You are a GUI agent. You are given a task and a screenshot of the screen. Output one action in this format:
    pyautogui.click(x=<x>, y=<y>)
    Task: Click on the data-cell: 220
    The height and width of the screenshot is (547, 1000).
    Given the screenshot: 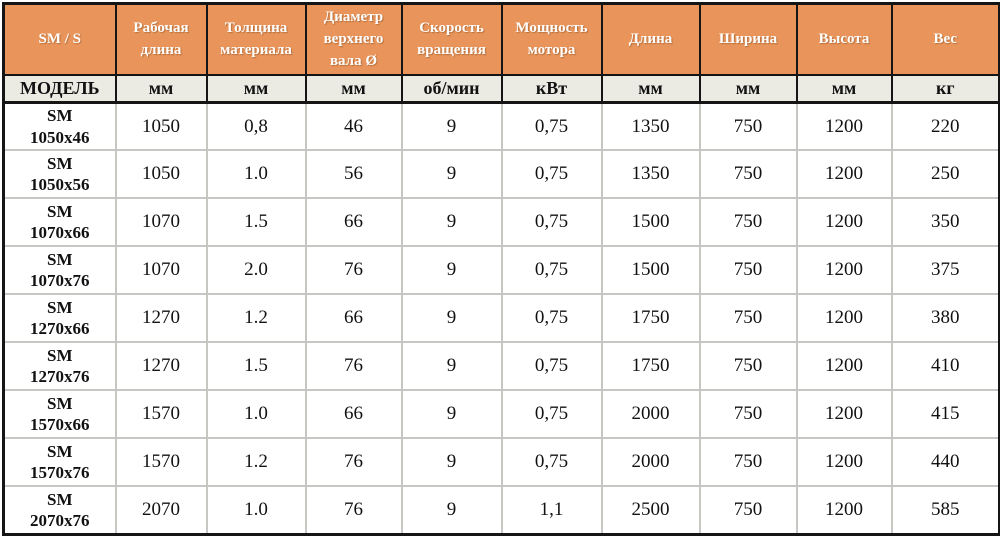 What is the action you would take?
    pyautogui.click(x=945, y=126)
    